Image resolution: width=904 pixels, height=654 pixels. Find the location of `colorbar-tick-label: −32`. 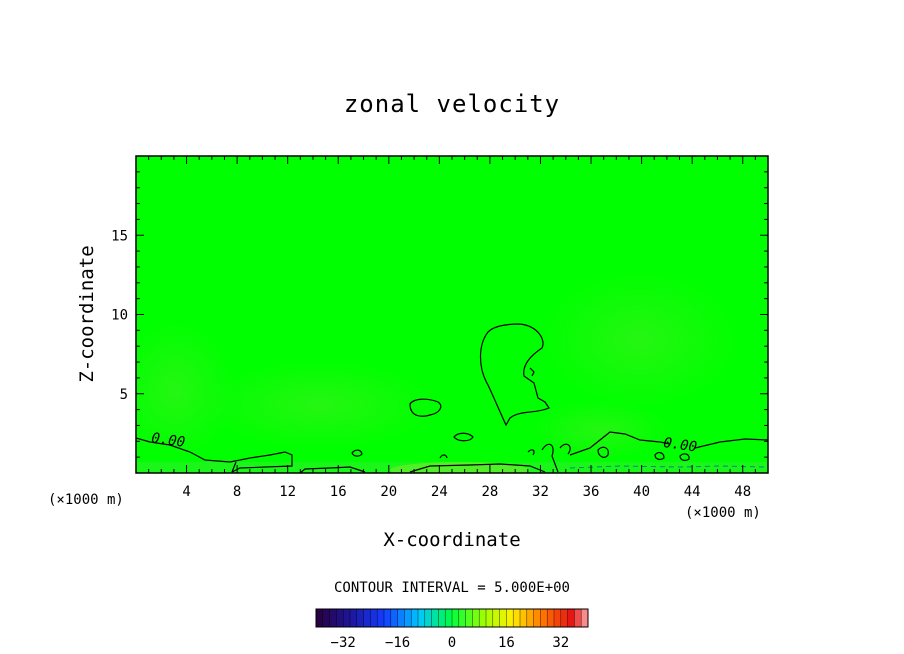

colorbar-tick-label: −32 is located at coordinates (343, 643).